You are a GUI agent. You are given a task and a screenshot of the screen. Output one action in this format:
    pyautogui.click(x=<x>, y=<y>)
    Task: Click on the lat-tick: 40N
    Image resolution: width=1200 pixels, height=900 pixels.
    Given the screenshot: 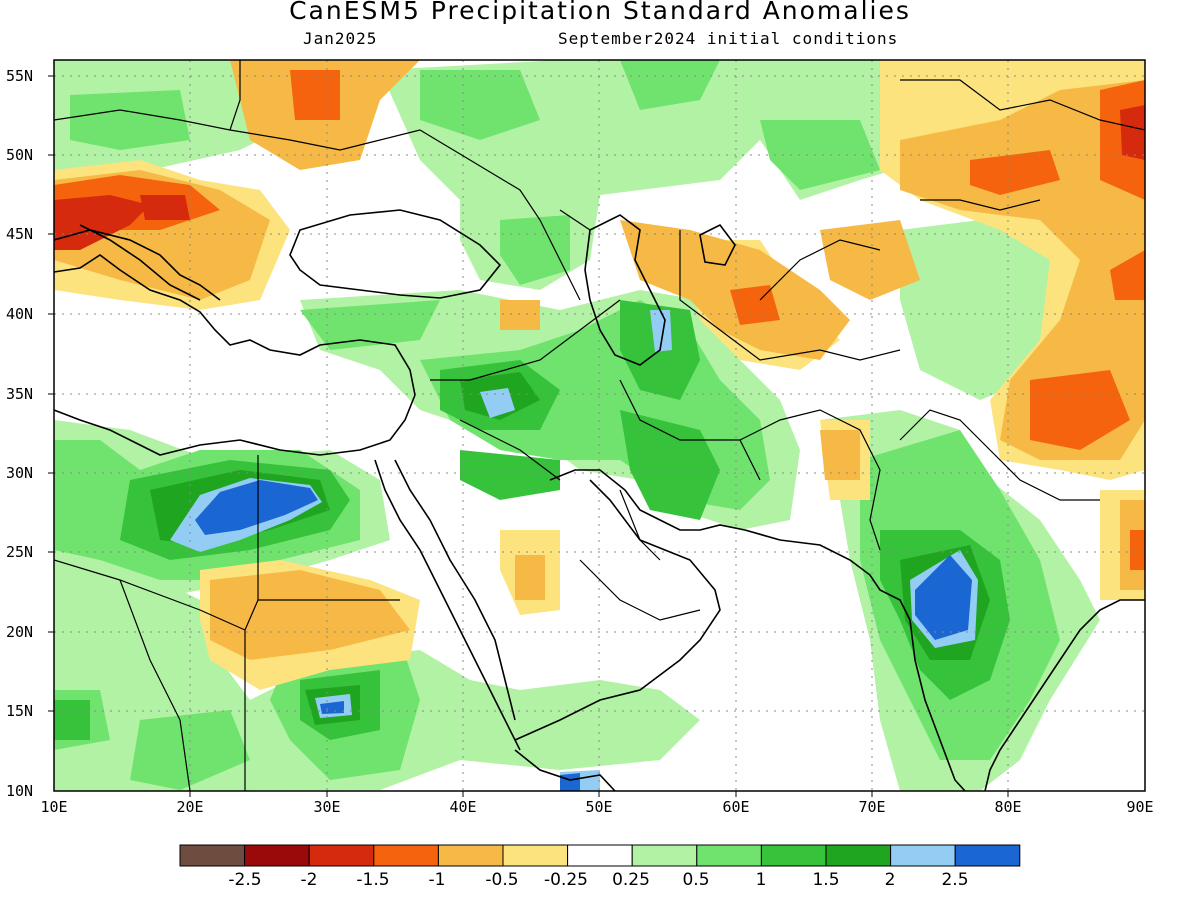 What is the action you would take?
    pyautogui.click(x=19, y=314)
    